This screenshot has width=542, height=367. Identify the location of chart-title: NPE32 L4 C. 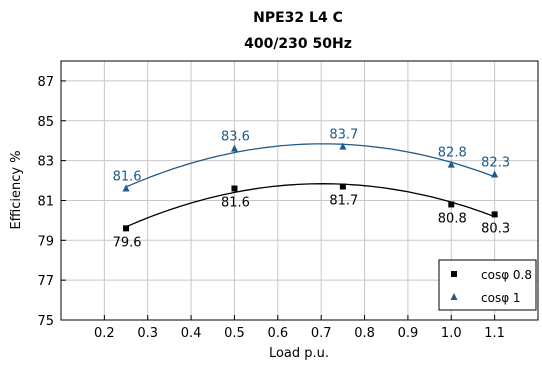
(298, 18).